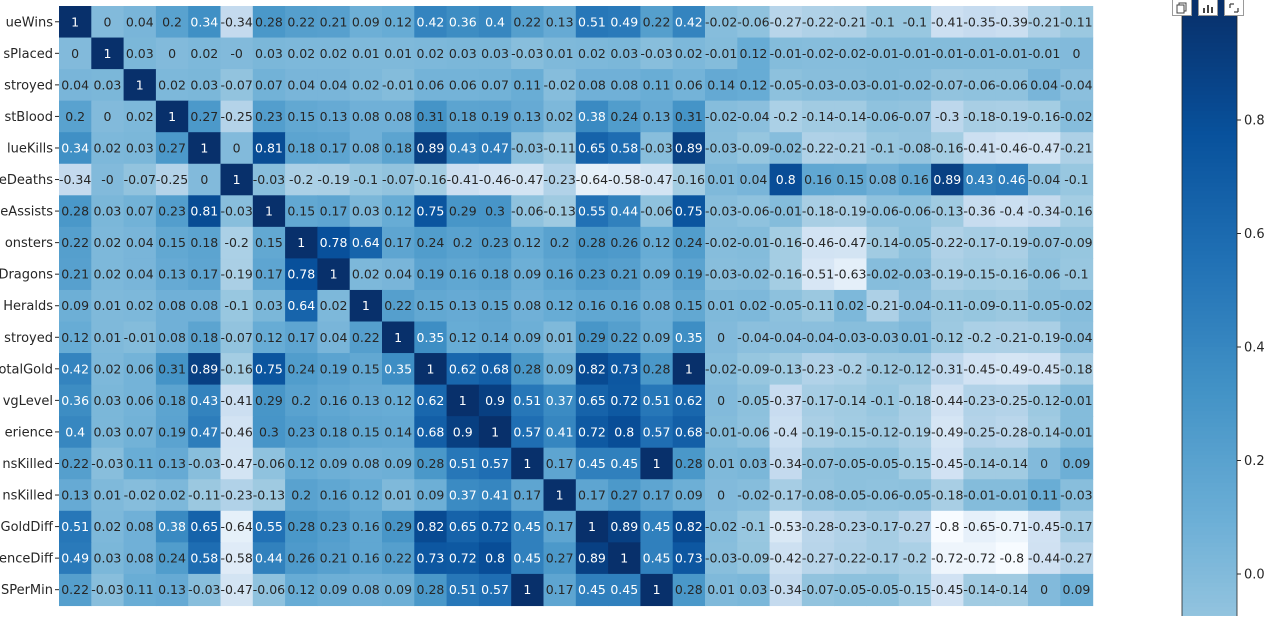 This screenshot has width=1272, height=620. Describe the element at coordinates (1208, 8) in the screenshot. I see `chart-button` at that location.